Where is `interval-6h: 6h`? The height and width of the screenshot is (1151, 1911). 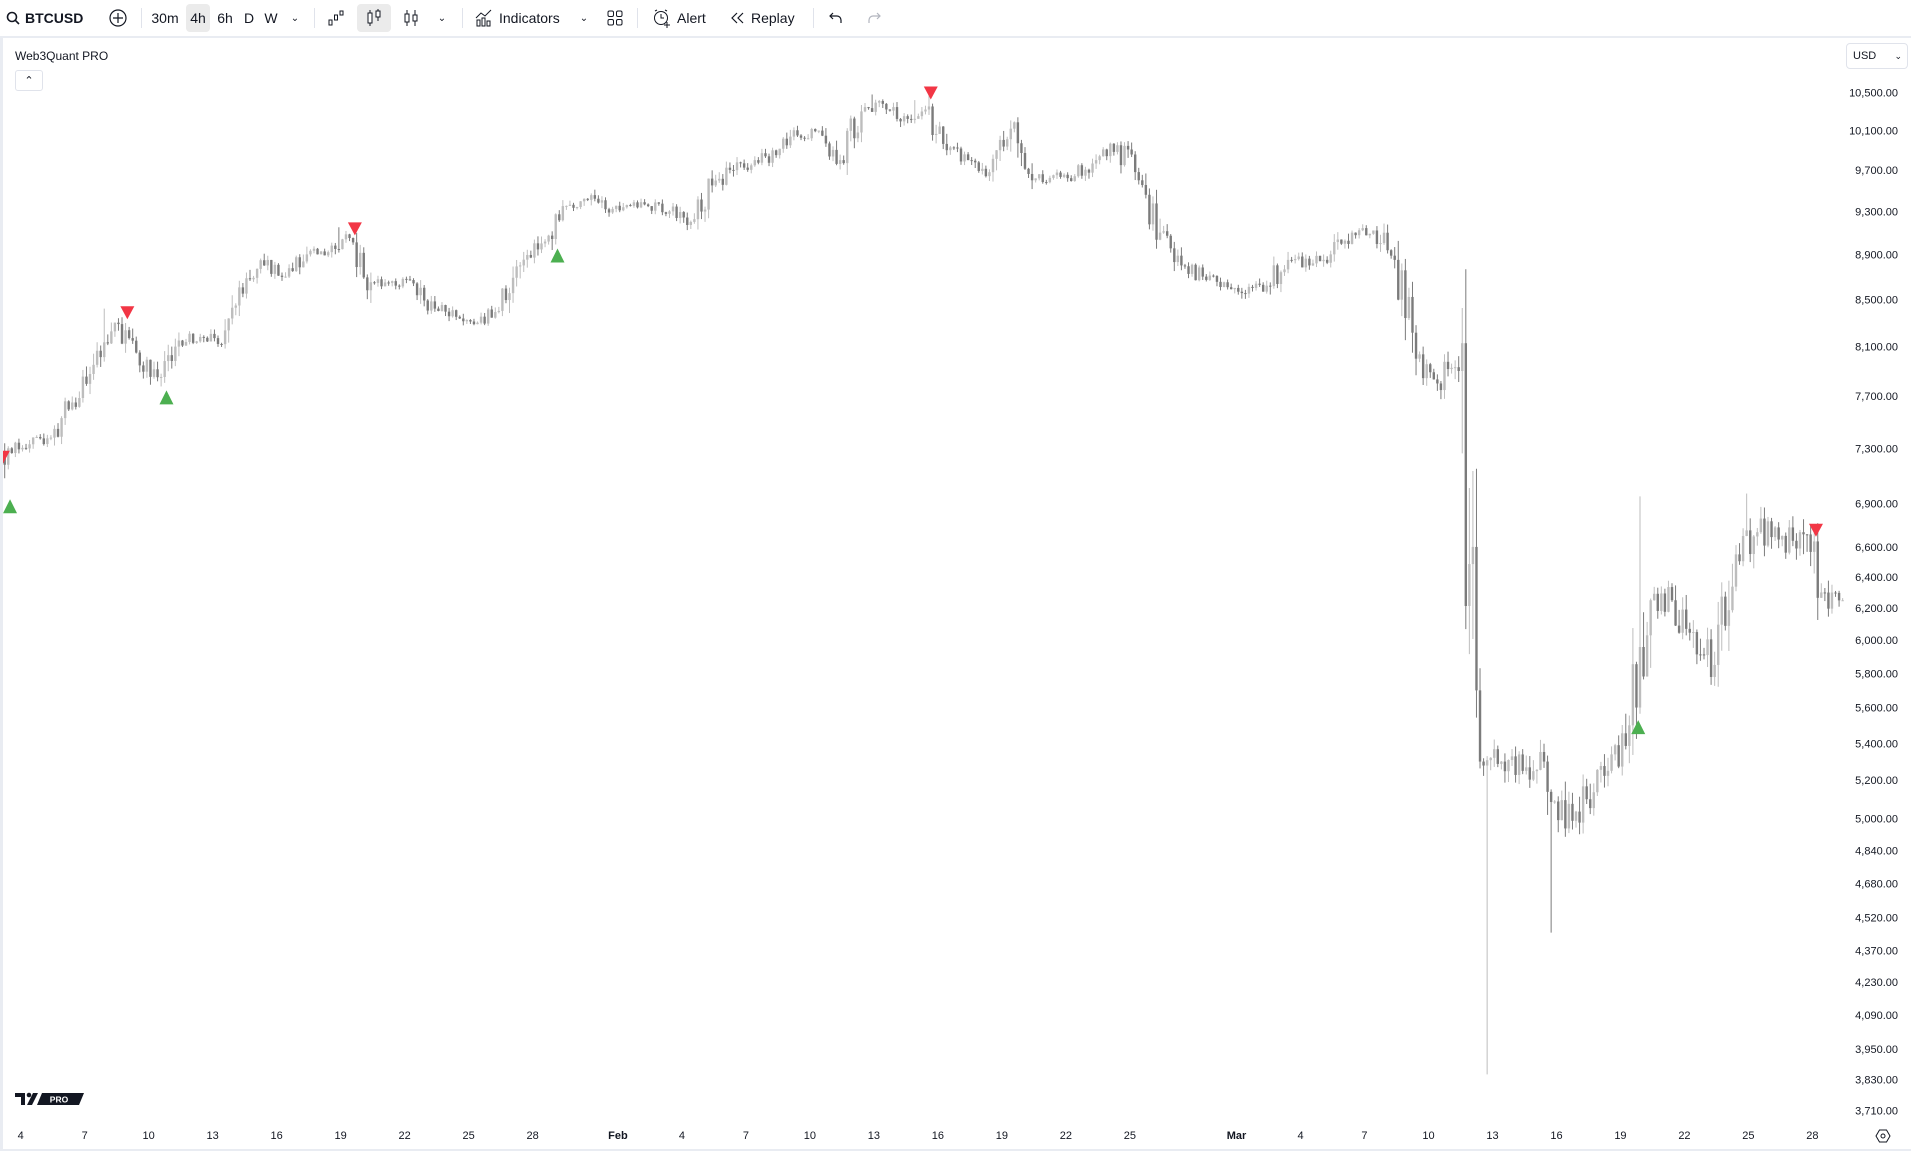
interval-6h: 6h is located at coordinates (225, 18).